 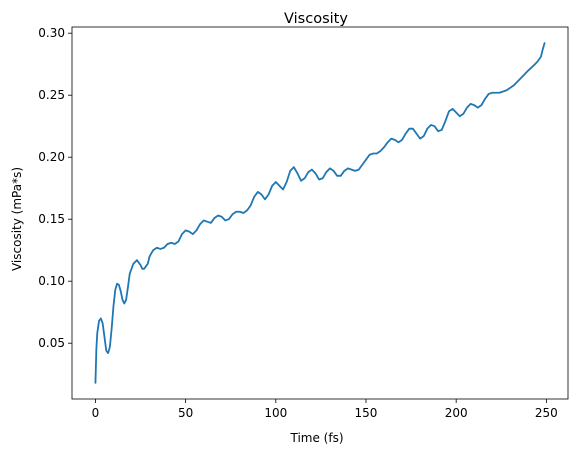 What do you see at coordinates (51, 281) in the screenshot?
I see `y-tick-label: 0.10` at bounding box center [51, 281].